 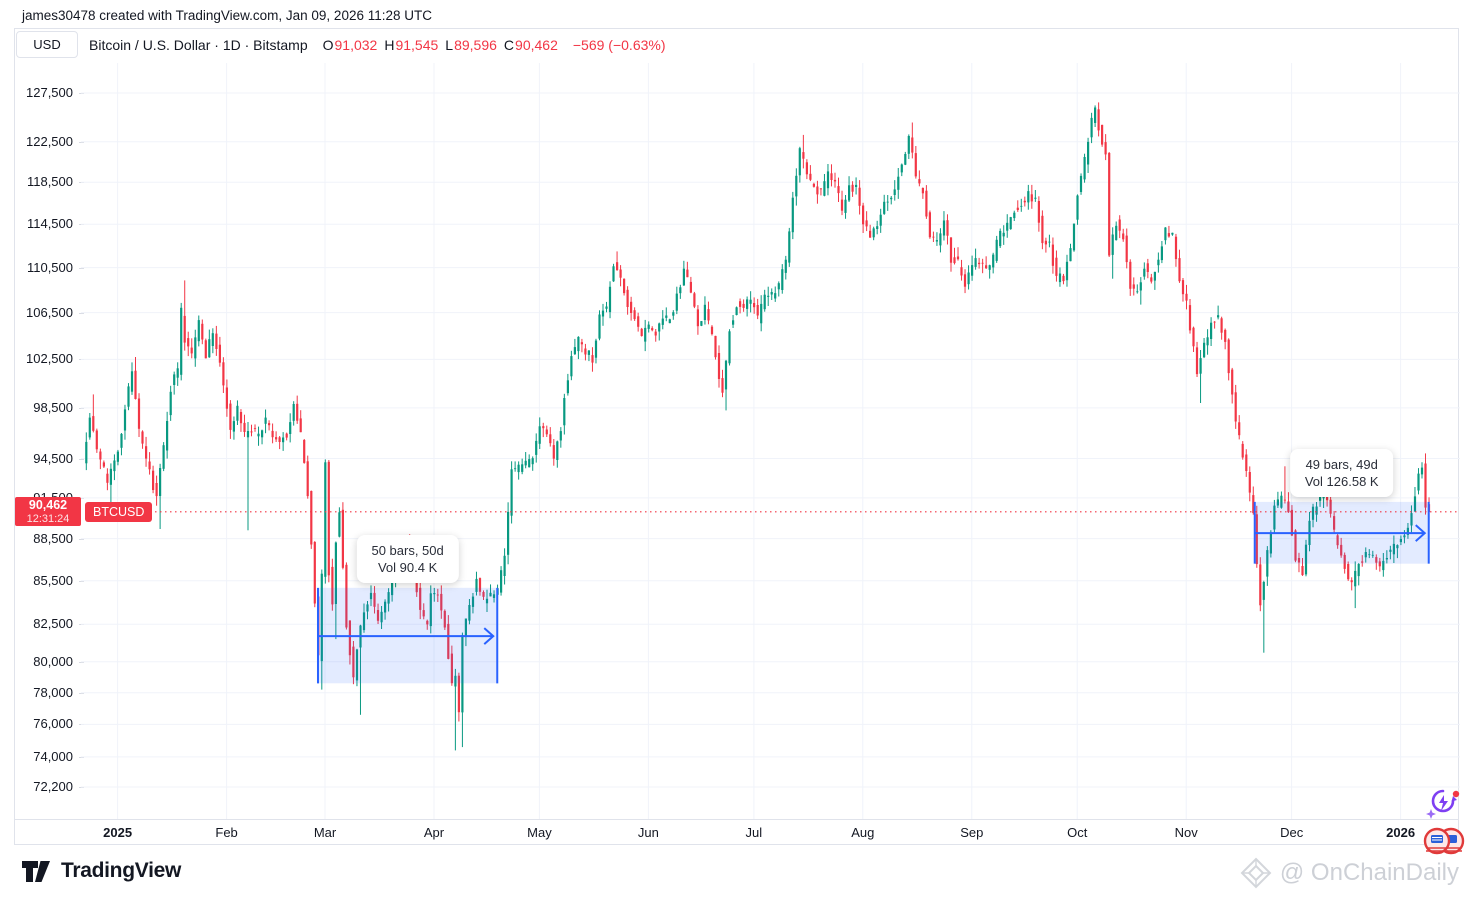 I want to click on measure-tooltip-2: 49 bars, 49d Vol 126.58 K, so click(x=1341, y=472).